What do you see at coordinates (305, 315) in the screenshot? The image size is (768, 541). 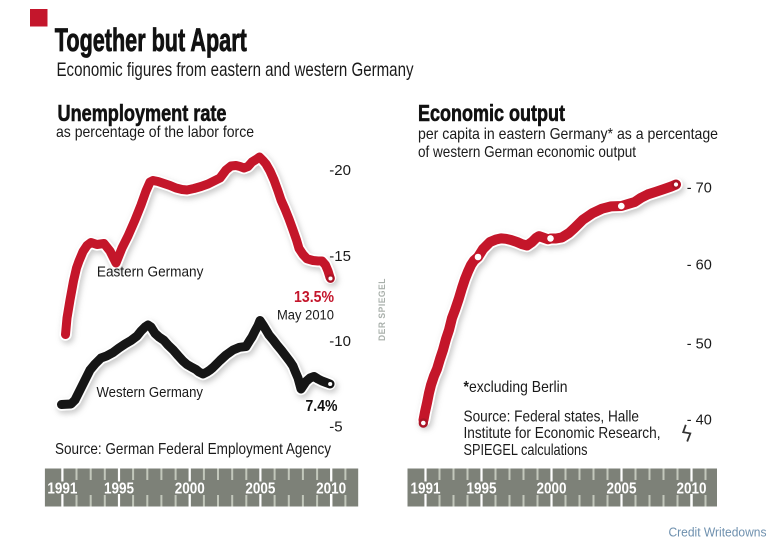 I see `svg-text: May 2010` at bounding box center [305, 315].